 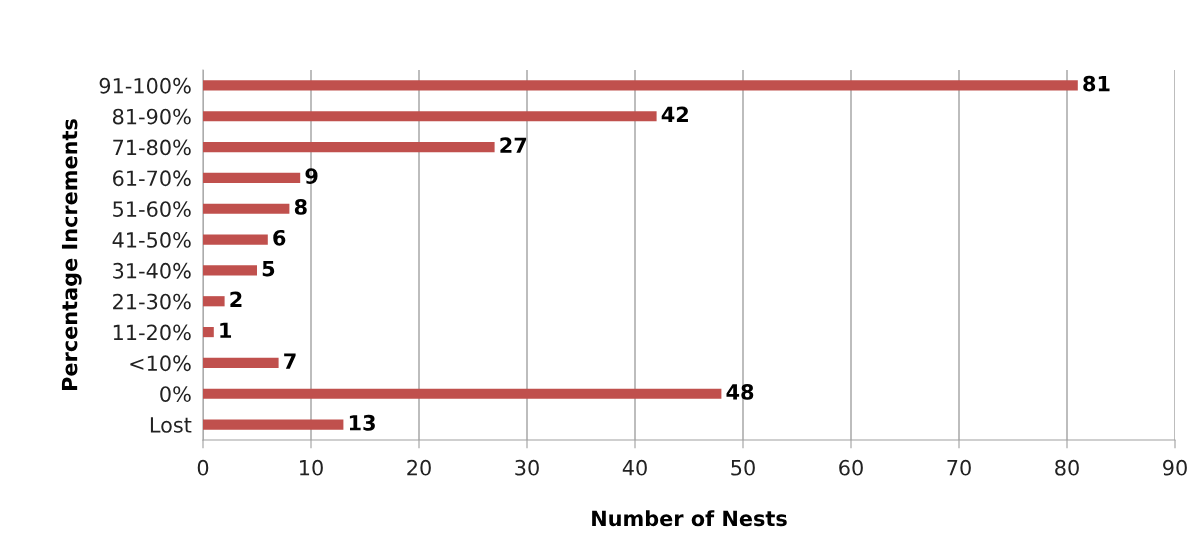 What do you see at coordinates (279, 237) in the screenshot?
I see `data-label: 6` at bounding box center [279, 237].